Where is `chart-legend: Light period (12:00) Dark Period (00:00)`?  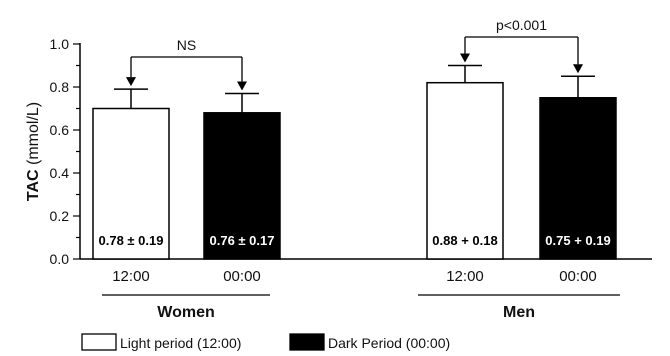 chart-legend: Light period (12:00) Dark Period (00:00) is located at coordinates (265, 342).